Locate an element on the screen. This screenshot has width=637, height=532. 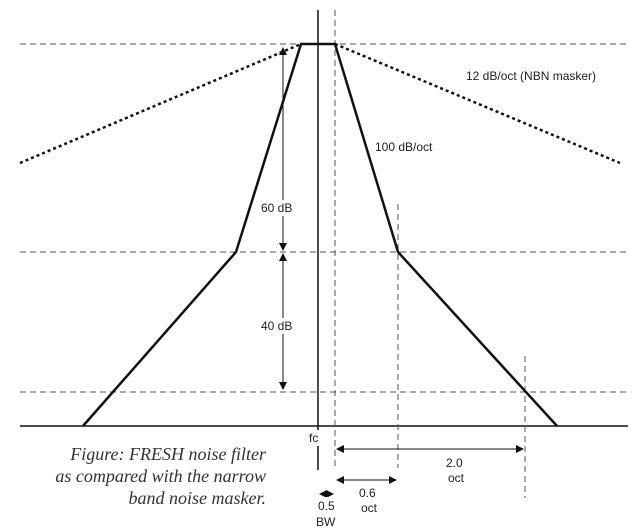
label-0-5-backing is located at coordinates (327, 513).